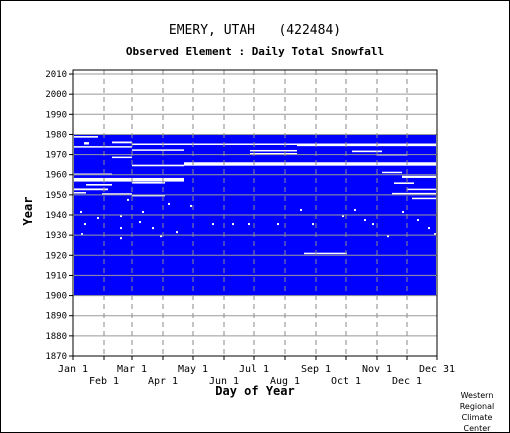 This screenshot has height=433, width=510. What do you see at coordinates (56, 276) in the screenshot?
I see `y-tick-label: 1910` at bounding box center [56, 276].